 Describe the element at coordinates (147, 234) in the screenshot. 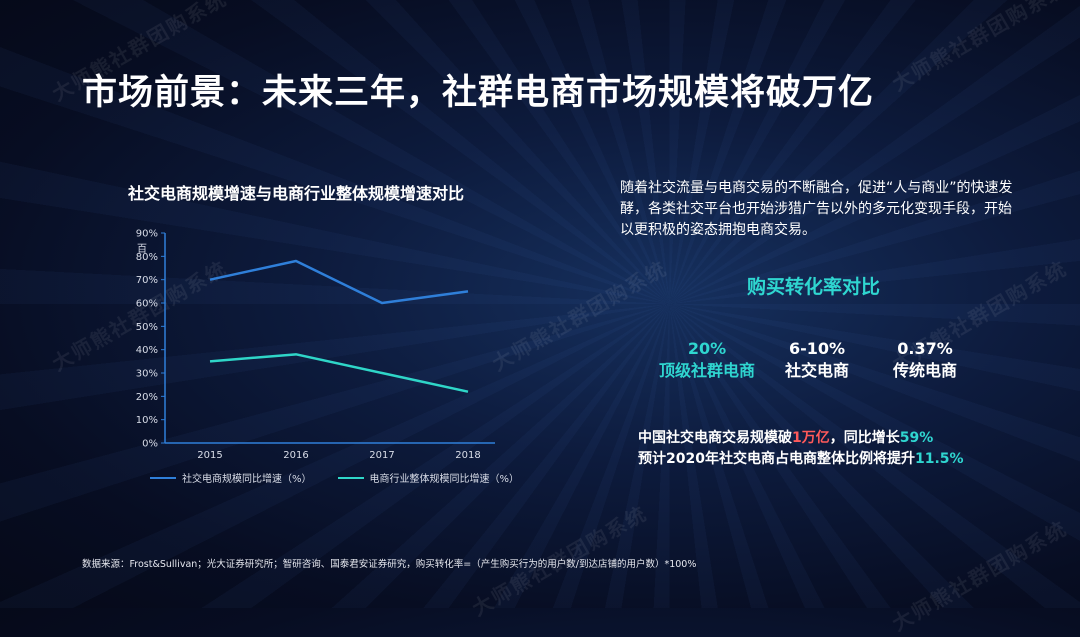

I see `y-tick-label: 90%` at that location.